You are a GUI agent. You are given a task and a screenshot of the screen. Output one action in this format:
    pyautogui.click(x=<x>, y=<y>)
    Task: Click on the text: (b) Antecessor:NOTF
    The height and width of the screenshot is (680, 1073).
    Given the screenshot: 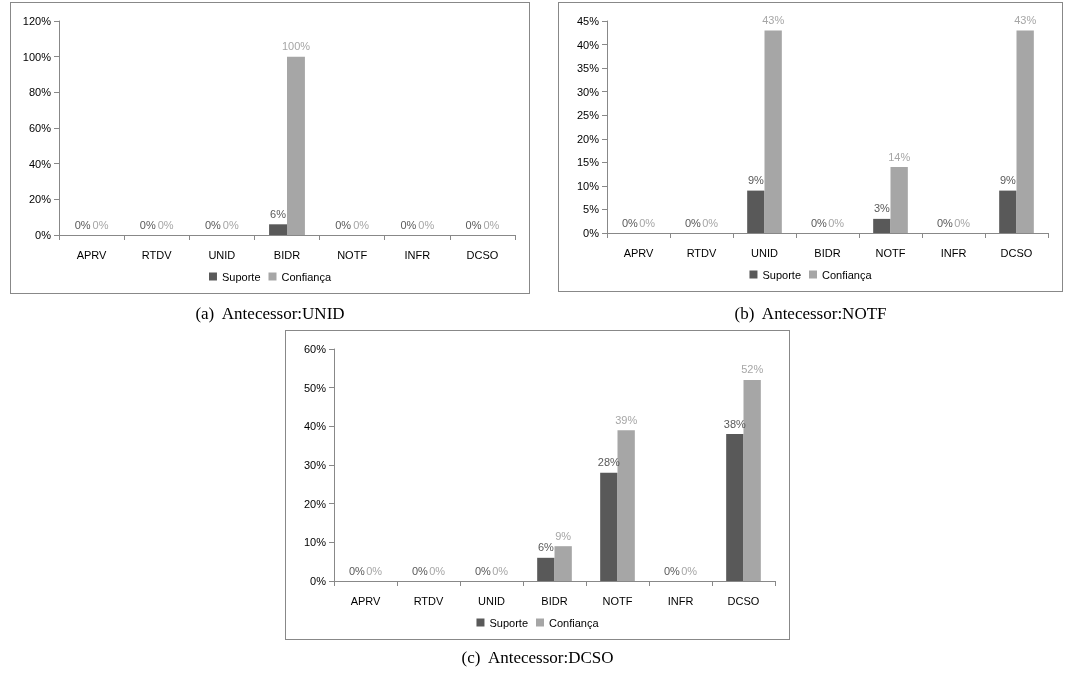 What is the action you would take?
    pyautogui.click(x=810, y=314)
    